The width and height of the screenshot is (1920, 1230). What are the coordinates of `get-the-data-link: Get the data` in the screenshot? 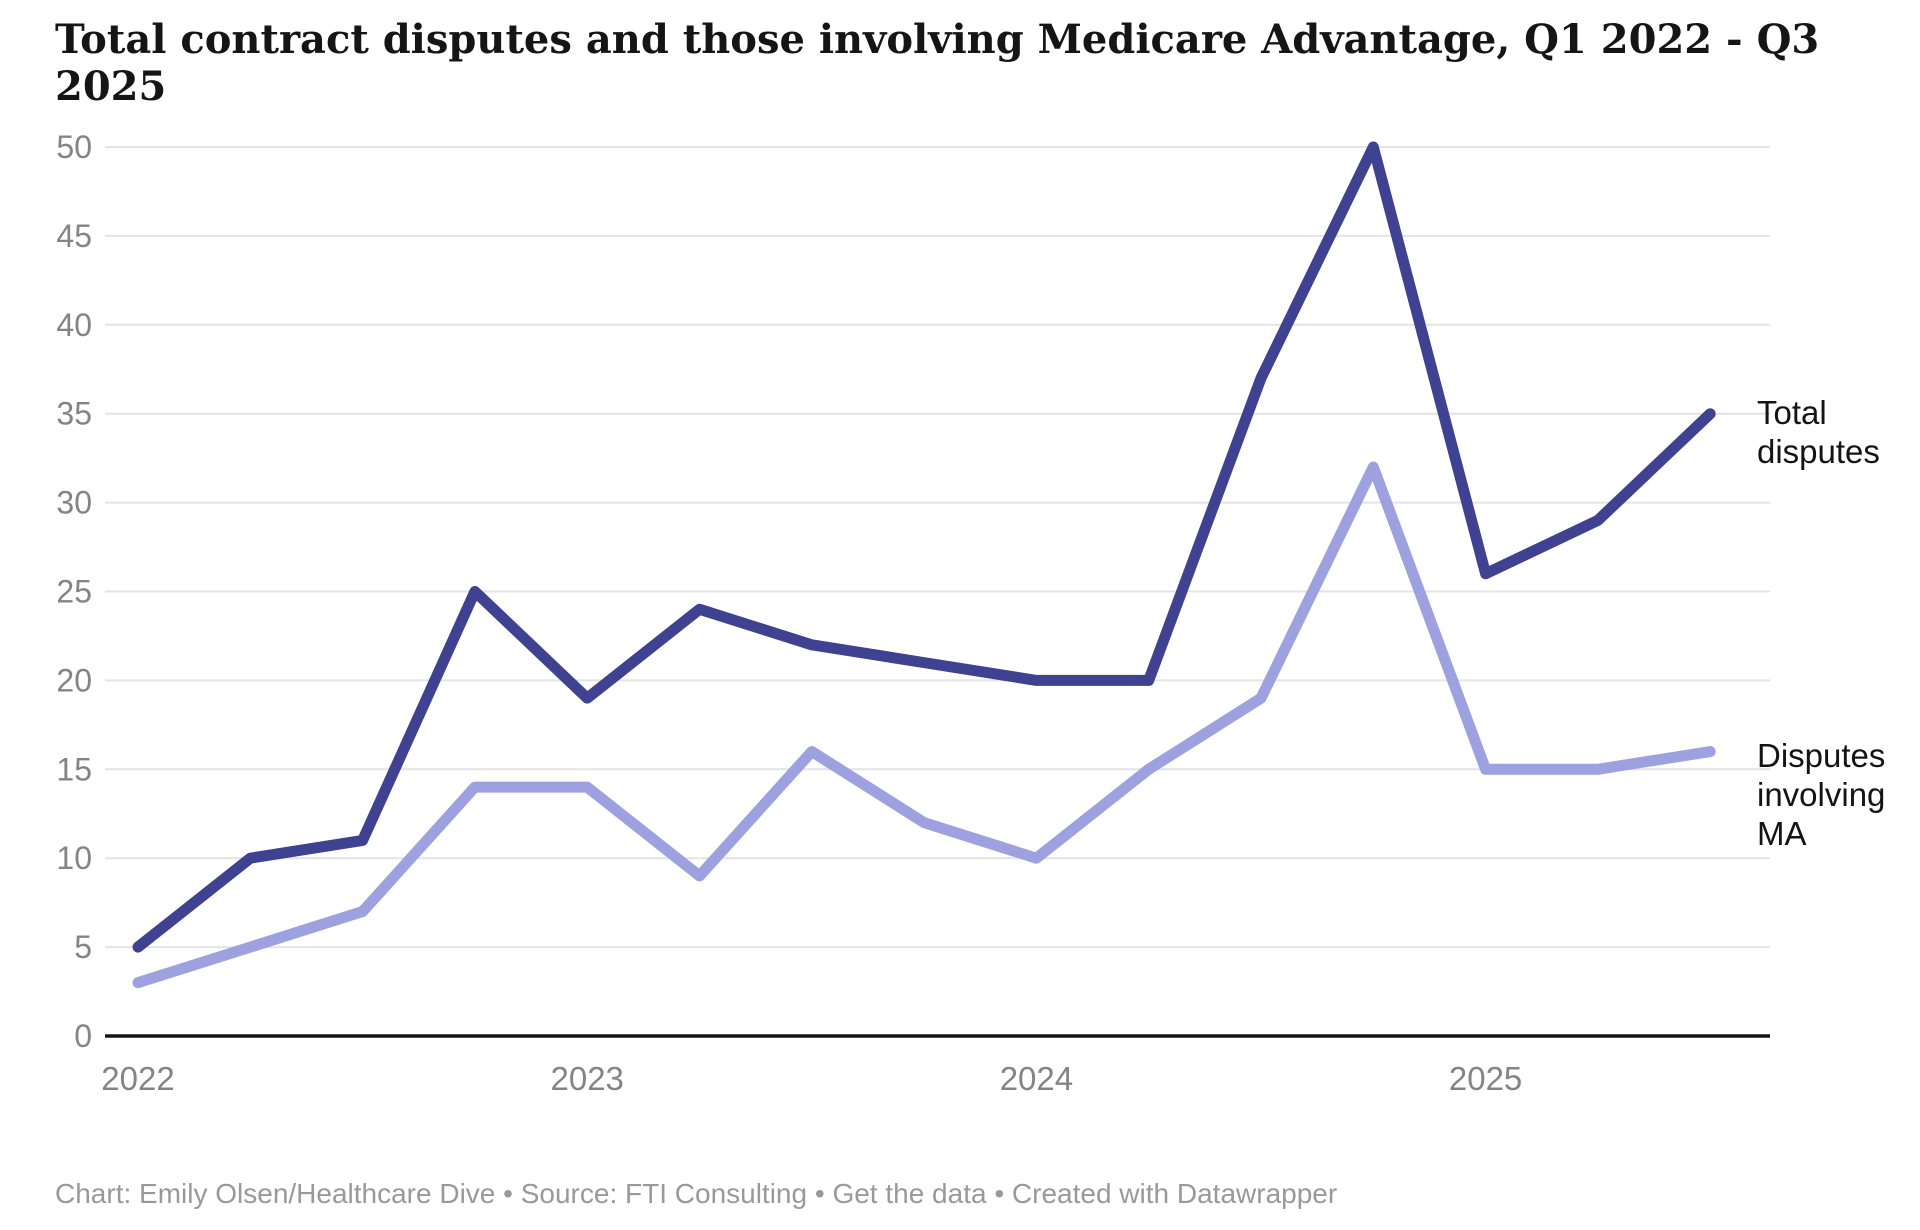 It's located at (909, 1193).